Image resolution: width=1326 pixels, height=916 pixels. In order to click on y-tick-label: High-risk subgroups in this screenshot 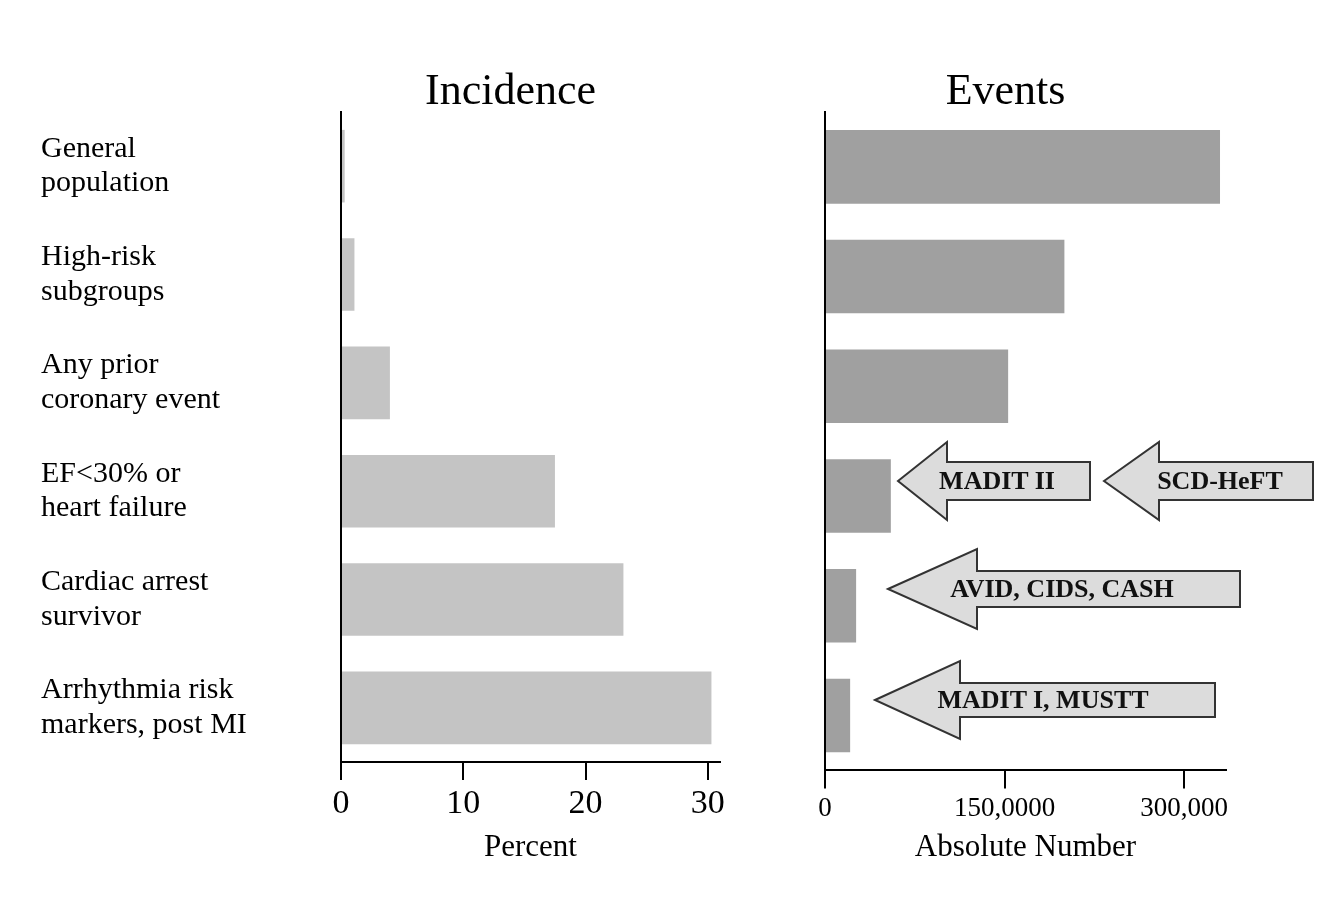, I will do `click(103, 272)`.